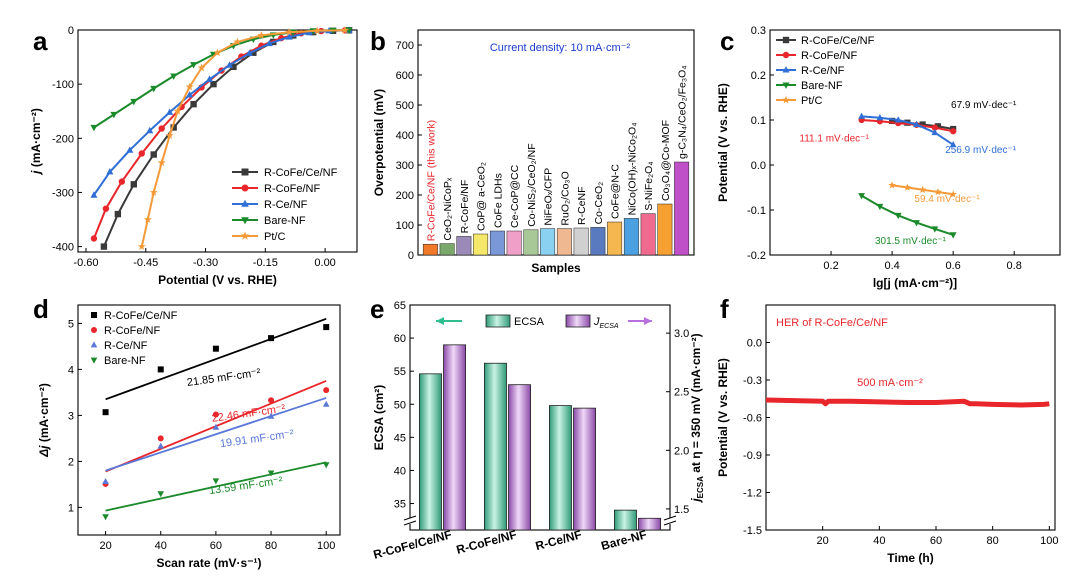 The width and height of the screenshot is (1080, 583). I want to click on panel-e-ytick-label: 40, so click(400, 471).